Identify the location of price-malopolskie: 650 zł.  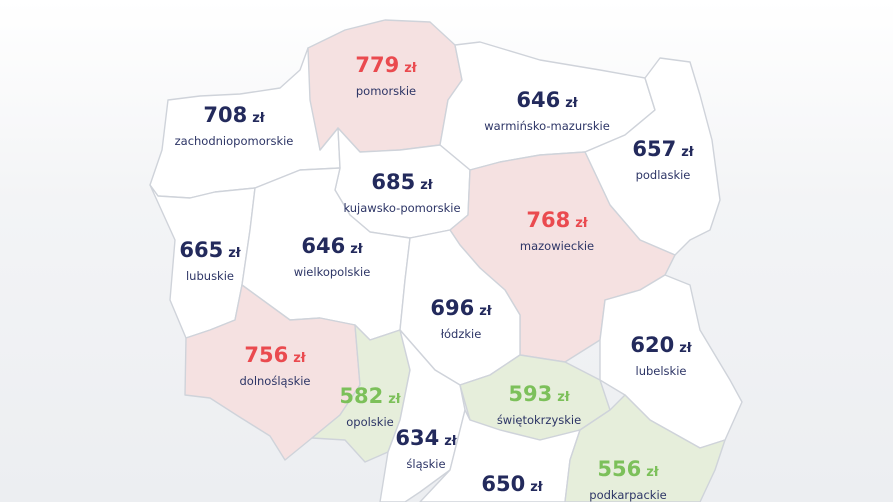
(512, 484).